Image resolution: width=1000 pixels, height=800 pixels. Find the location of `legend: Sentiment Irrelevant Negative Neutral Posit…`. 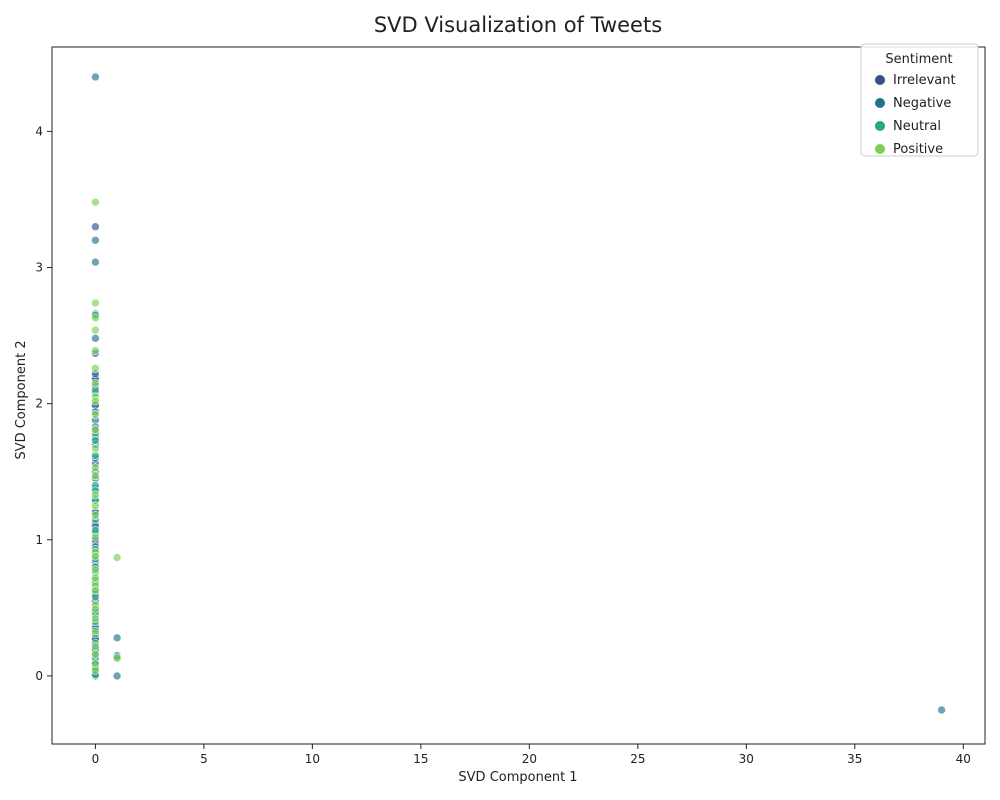

legend: Sentiment Irrelevant Negative Neutral Posit… is located at coordinates (919, 100).